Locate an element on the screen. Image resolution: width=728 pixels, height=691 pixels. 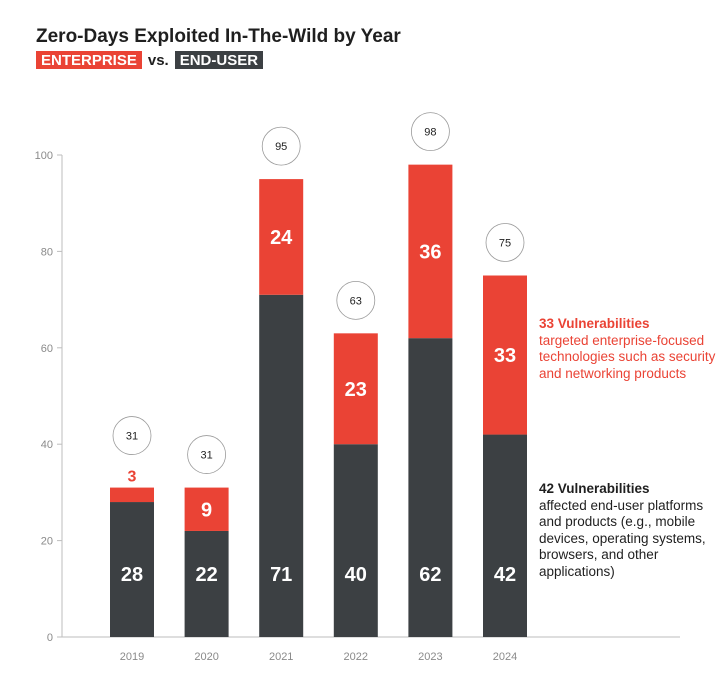
vs-text: vs. is located at coordinates (158, 60).